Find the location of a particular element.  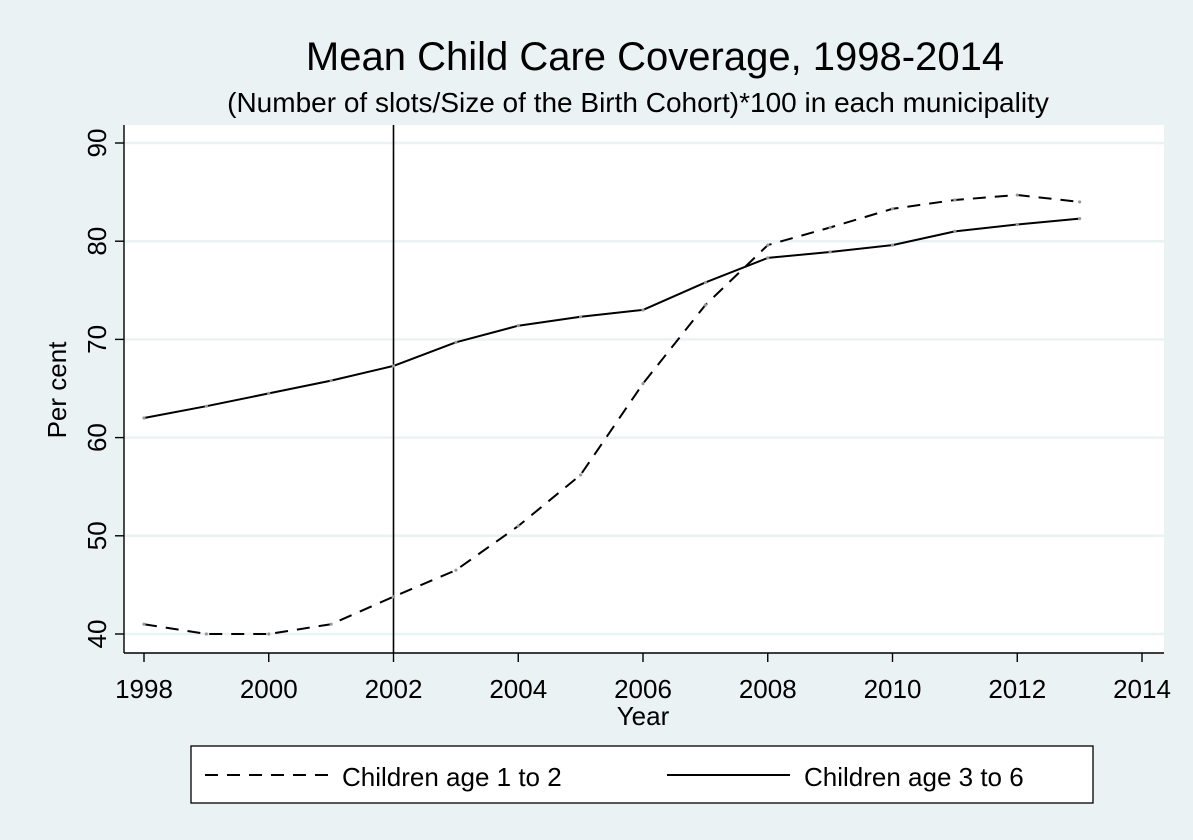

series-0-point-2011 is located at coordinates (955, 200).